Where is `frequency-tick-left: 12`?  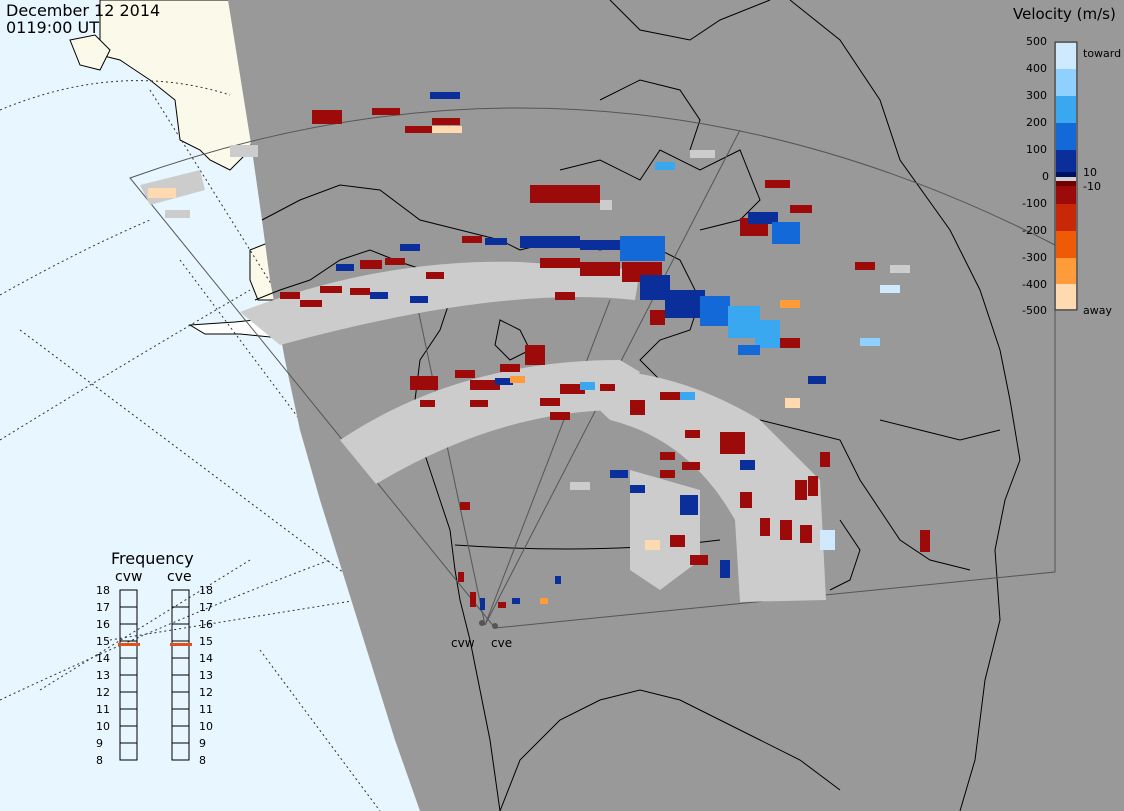
frequency-tick-left: 12 is located at coordinates (103, 692).